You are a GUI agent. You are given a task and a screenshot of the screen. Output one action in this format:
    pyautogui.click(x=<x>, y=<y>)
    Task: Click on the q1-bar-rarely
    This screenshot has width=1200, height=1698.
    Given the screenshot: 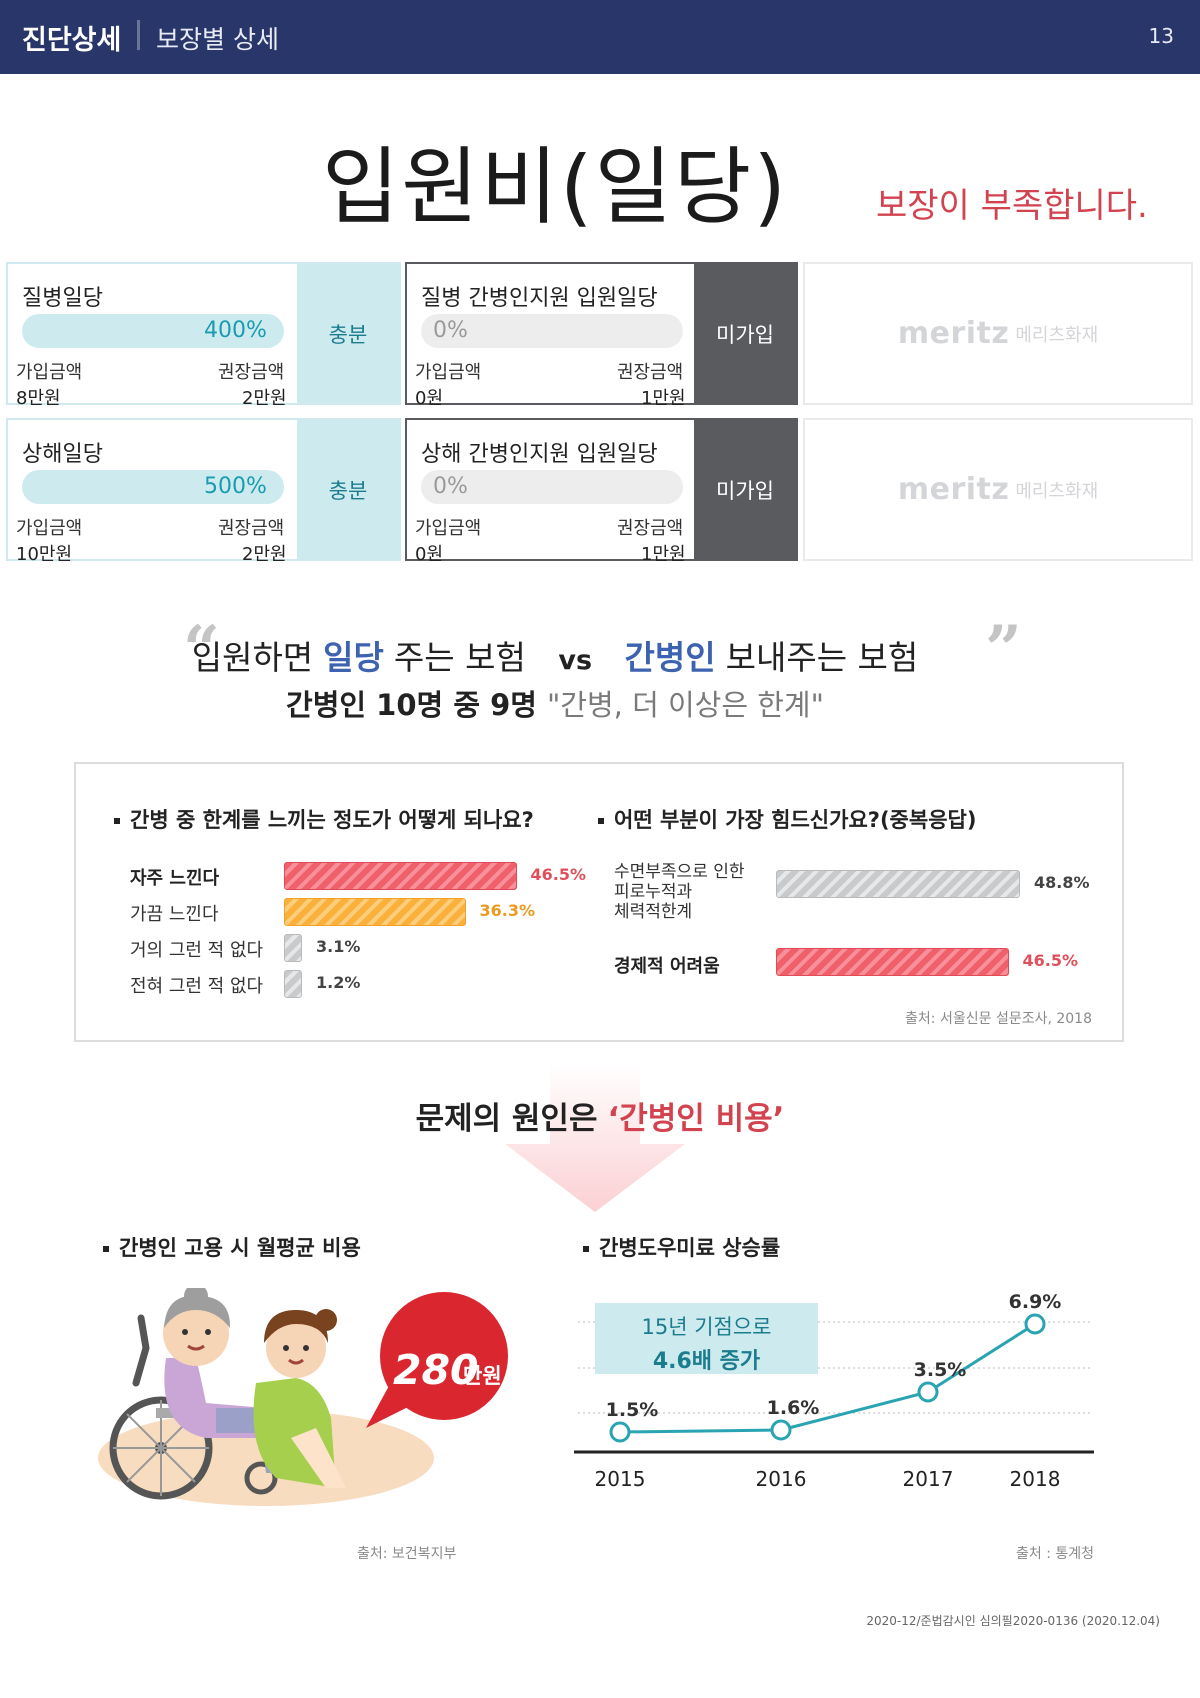 What is the action you would take?
    pyautogui.click(x=293, y=948)
    